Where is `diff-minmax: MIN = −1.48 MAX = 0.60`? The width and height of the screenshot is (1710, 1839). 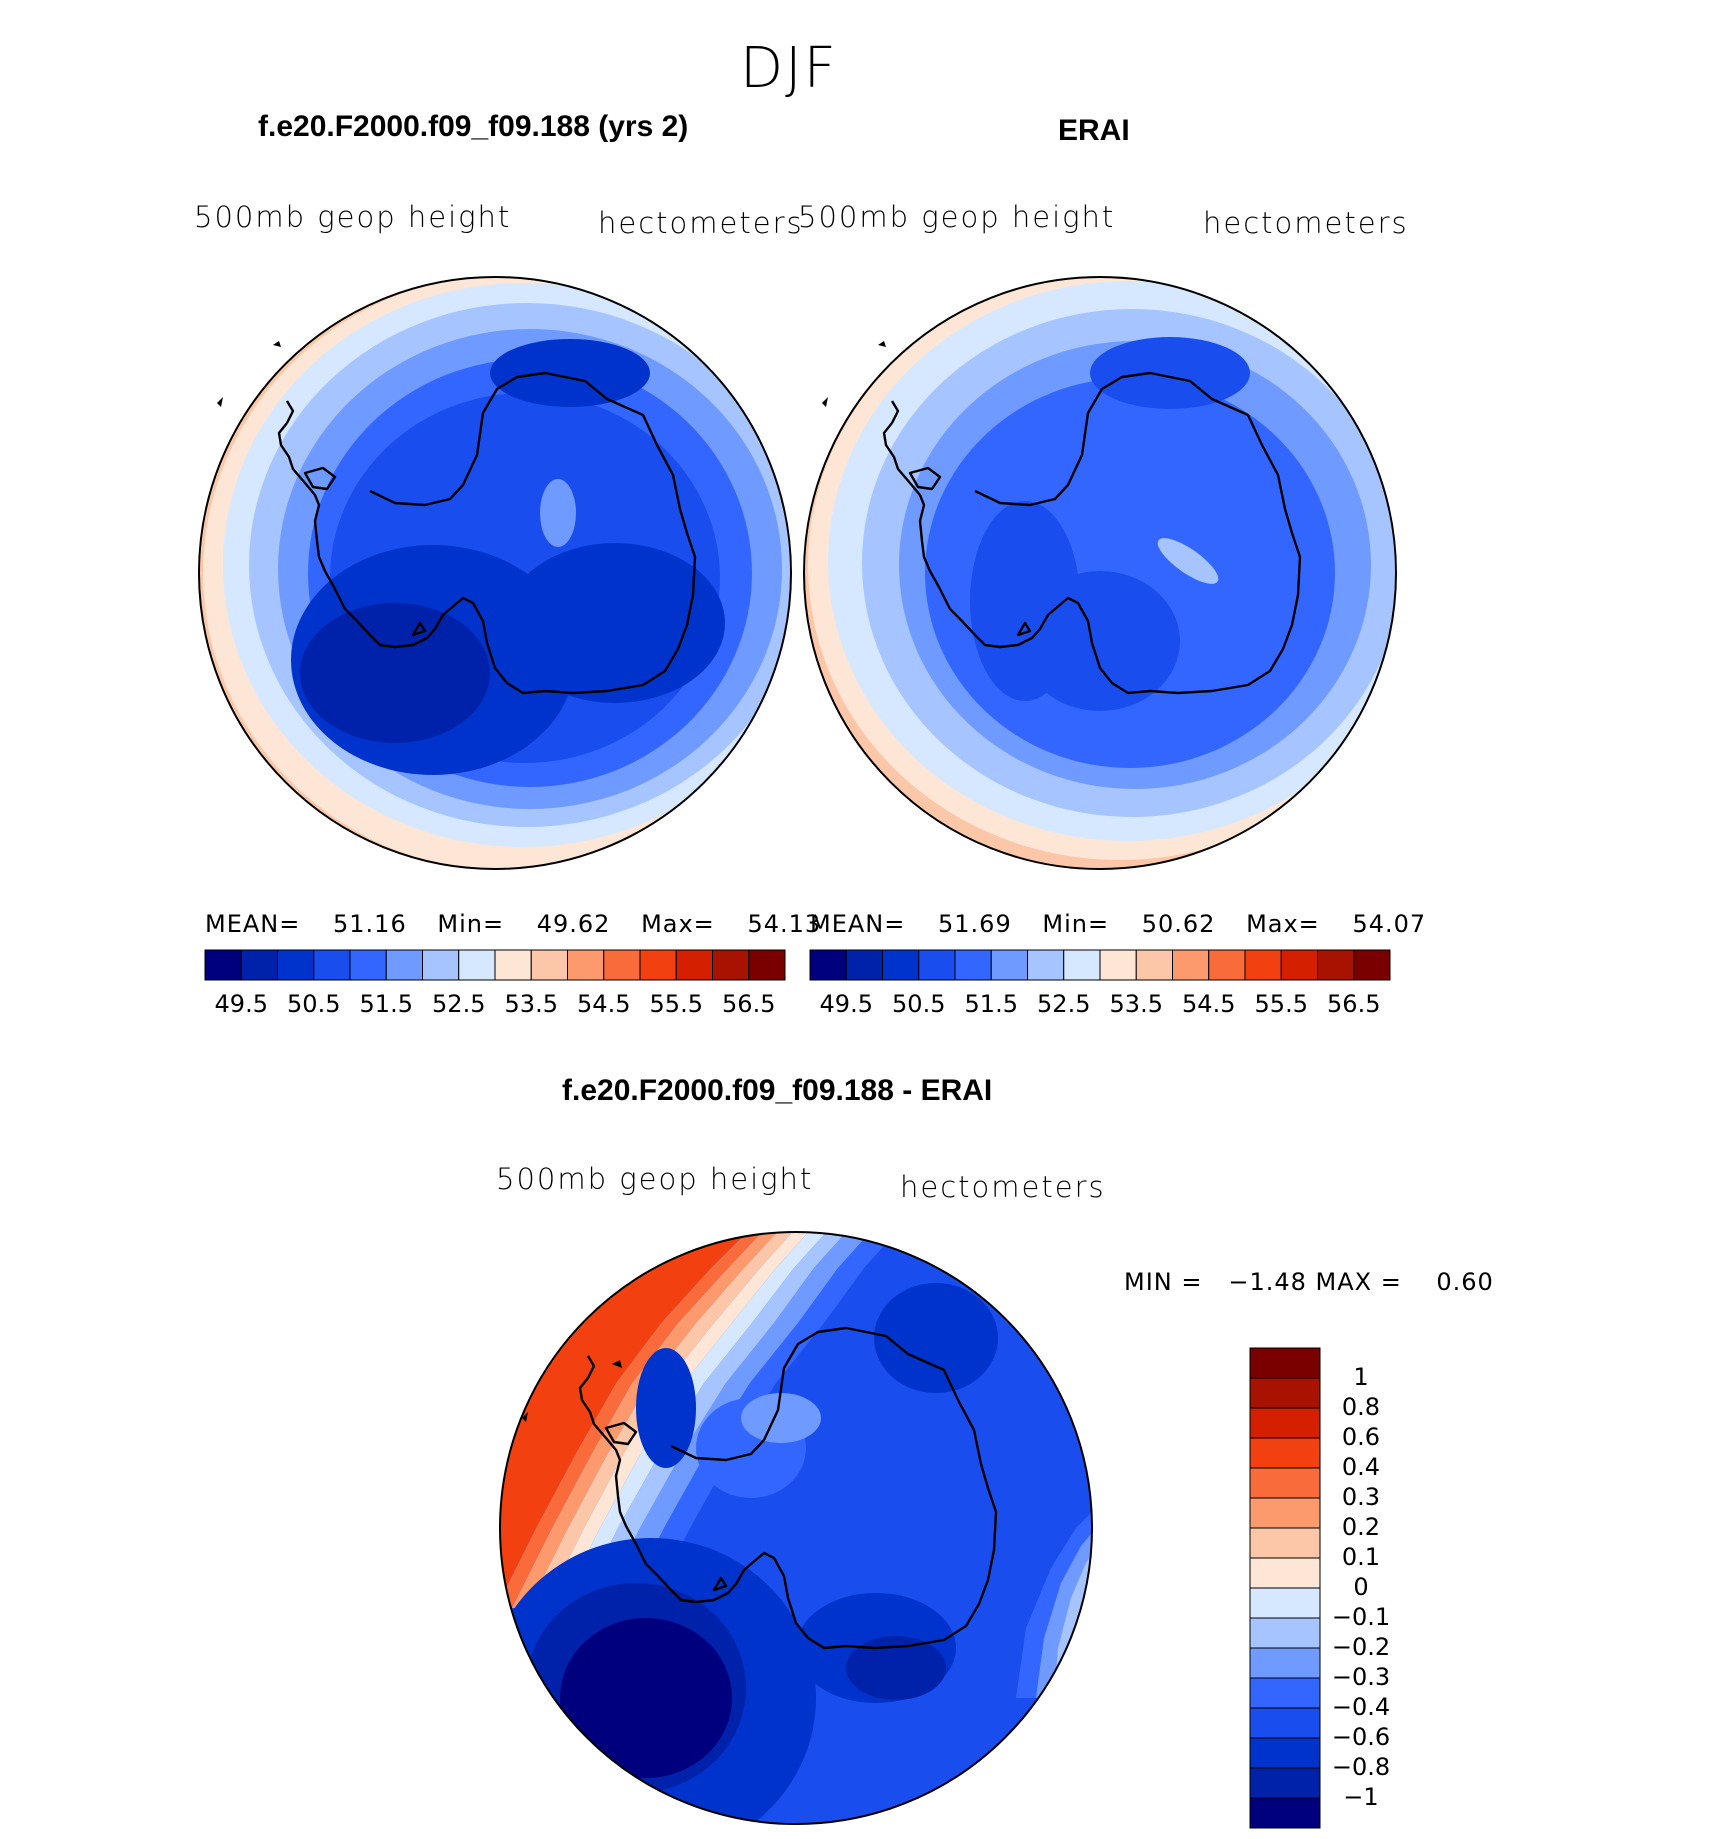
diff-minmax: MIN = −1.48 MAX = 0.60 is located at coordinates (1309, 1282).